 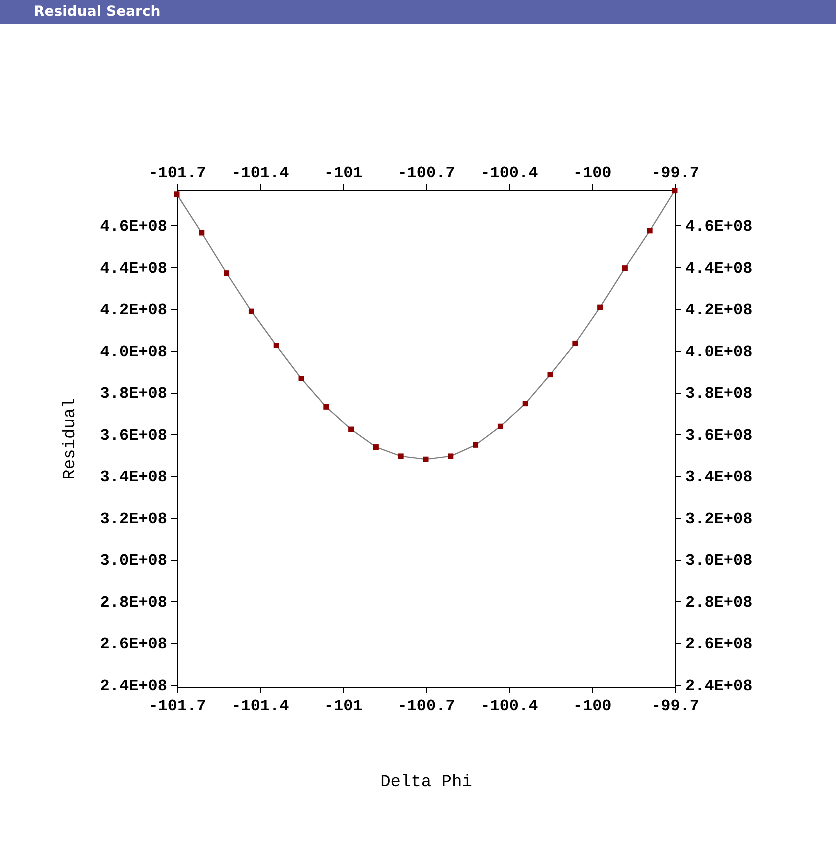 I want to click on y-tick-label: 3.2E+08, so click(x=134, y=519).